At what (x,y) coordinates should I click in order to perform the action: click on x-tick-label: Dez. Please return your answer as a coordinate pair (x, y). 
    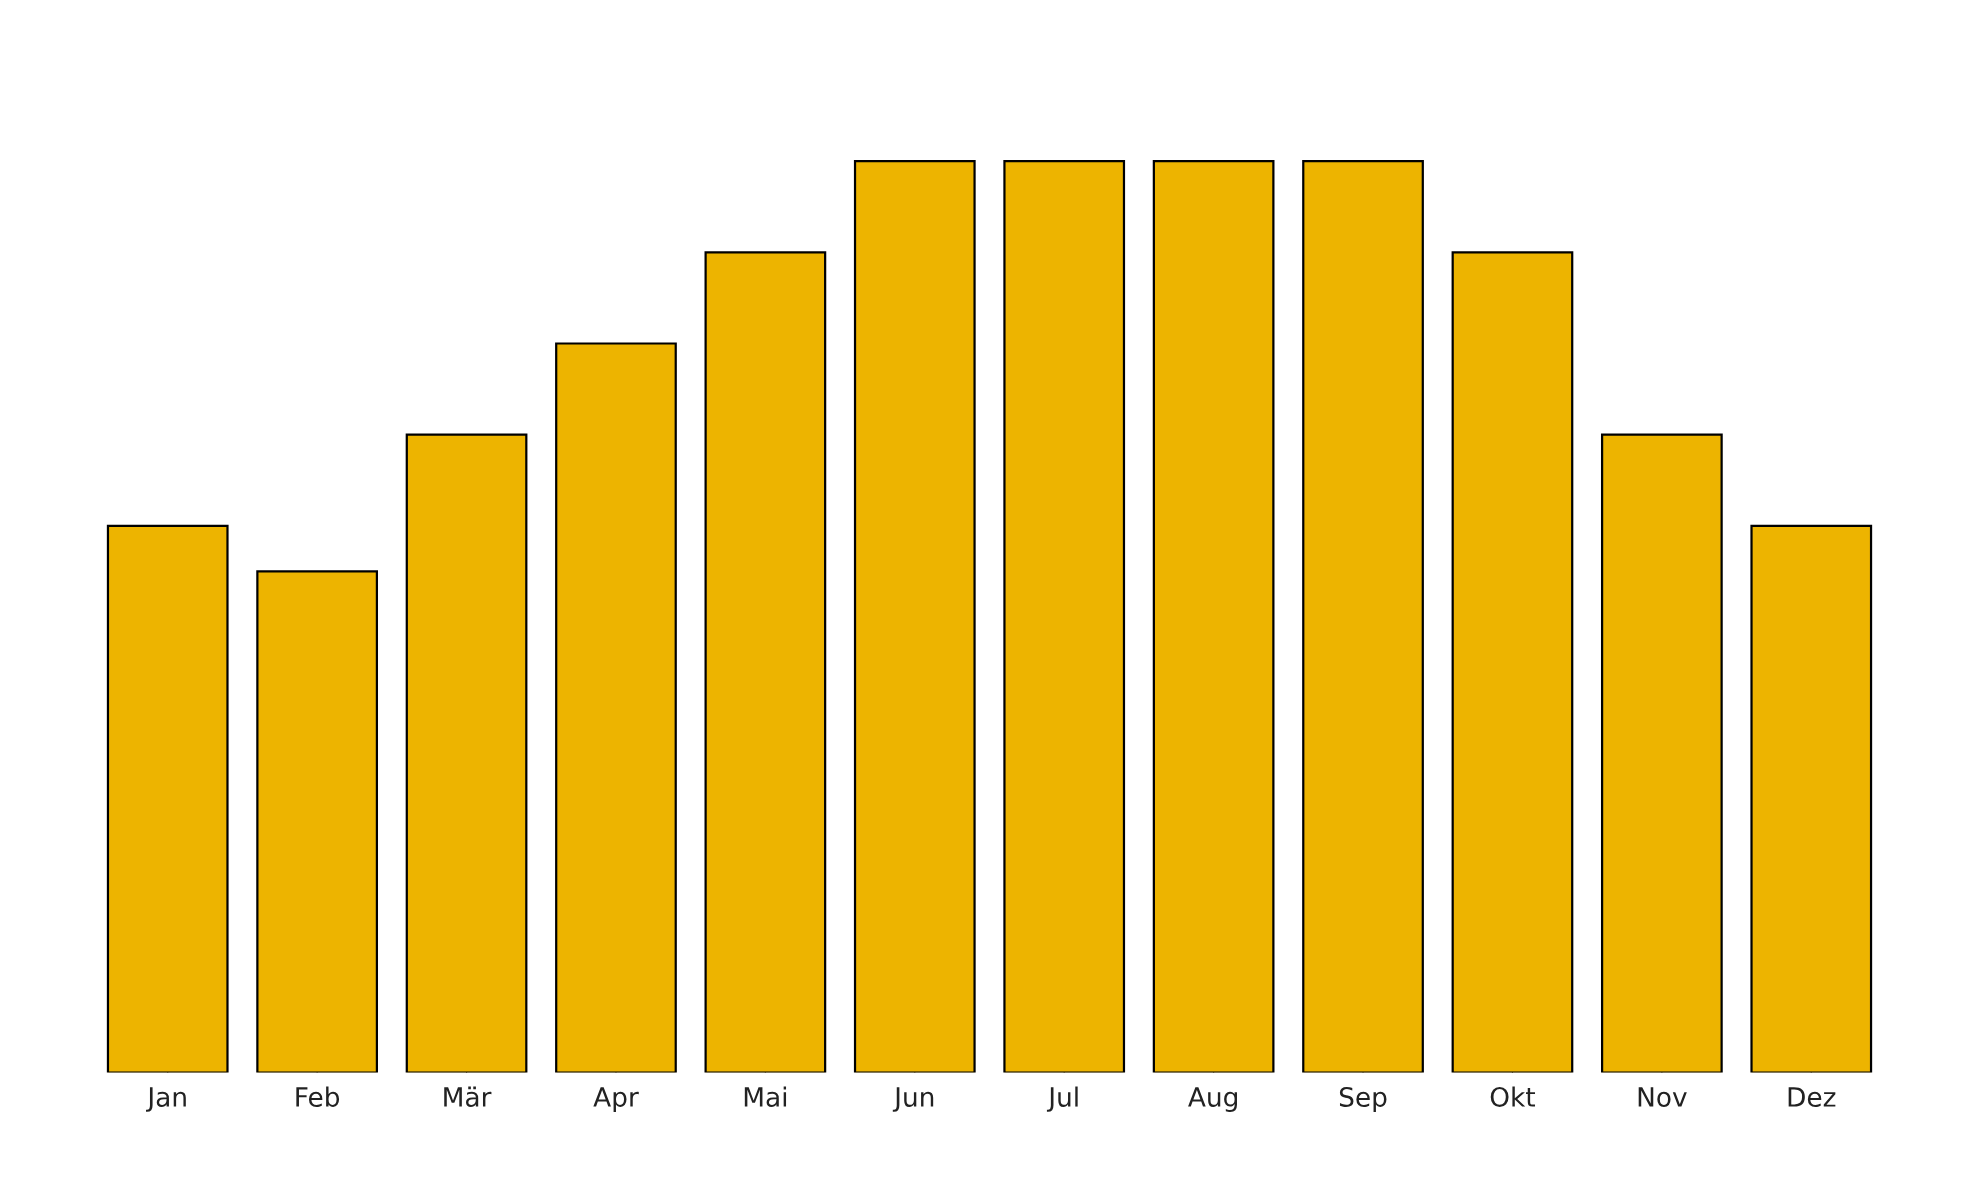
    Looking at the image, I should click on (1812, 1097).